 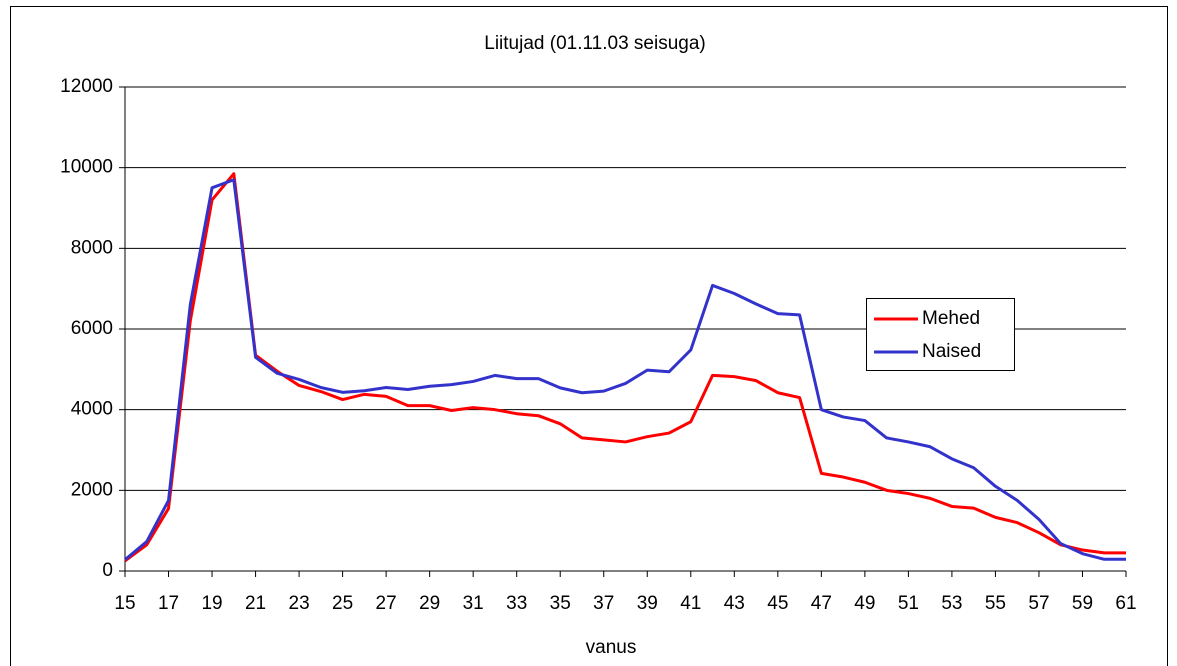 I want to click on y-tick-label: 4000, so click(x=92, y=409).